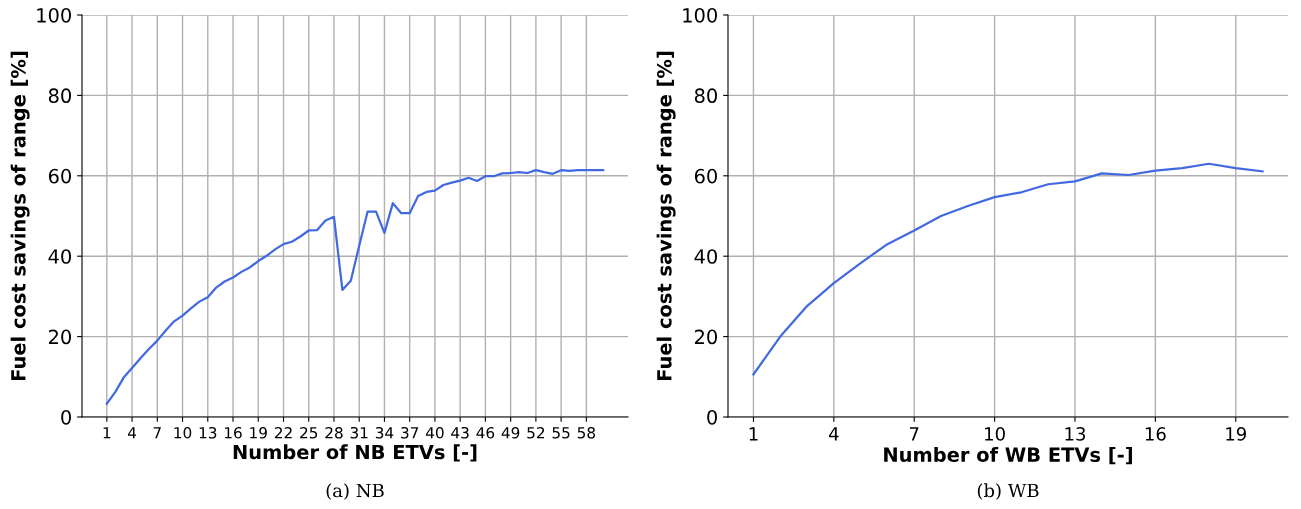 The width and height of the screenshot is (1301, 509). What do you see at coordinates (586, 432) in the screenshot?
I see `x-tick-label: 58` at bounding box center [586, 432].